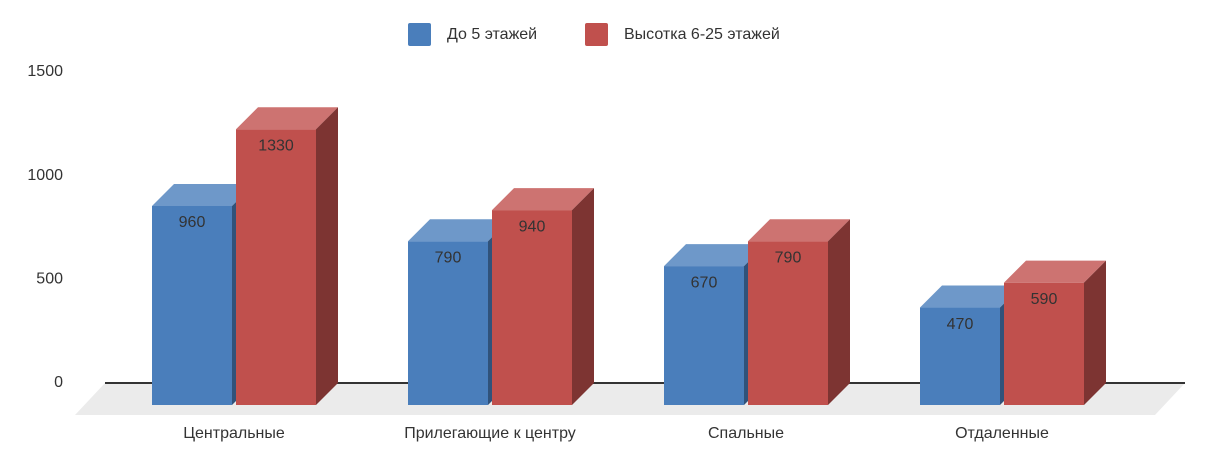  What do you see at coordinates (532, 226) in the screenshot?
I see `value-label: 940` at bounding box center [532, 226].